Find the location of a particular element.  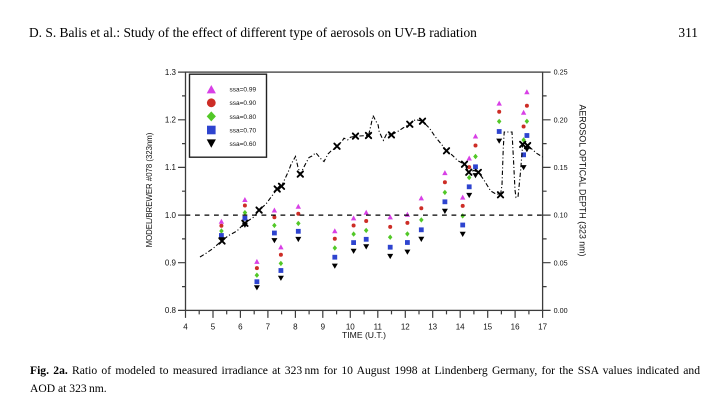

svg-text: 1.3 is located at coordinates (171, 72).